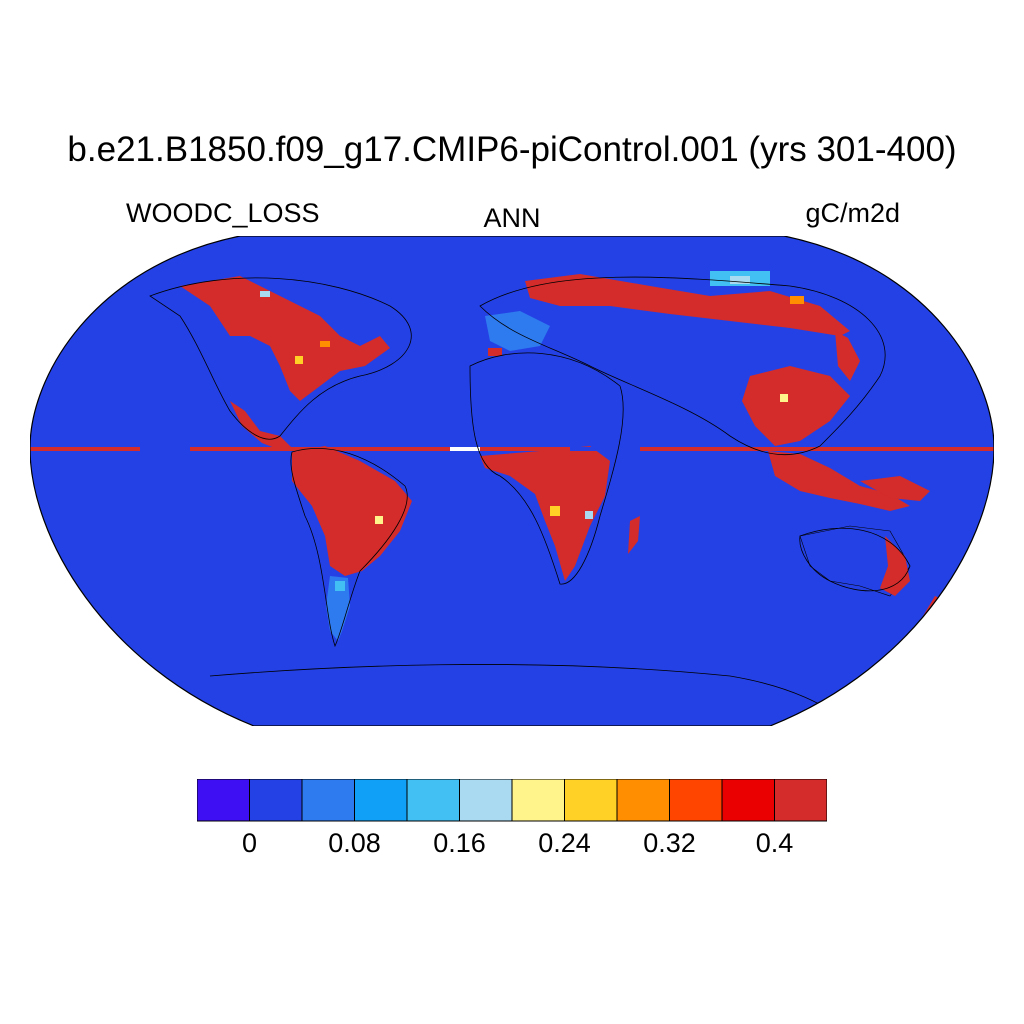 The width and height of the screenshot is (1024, 1024). I want to click on eurasia-orange-patch, so click(797, 300).